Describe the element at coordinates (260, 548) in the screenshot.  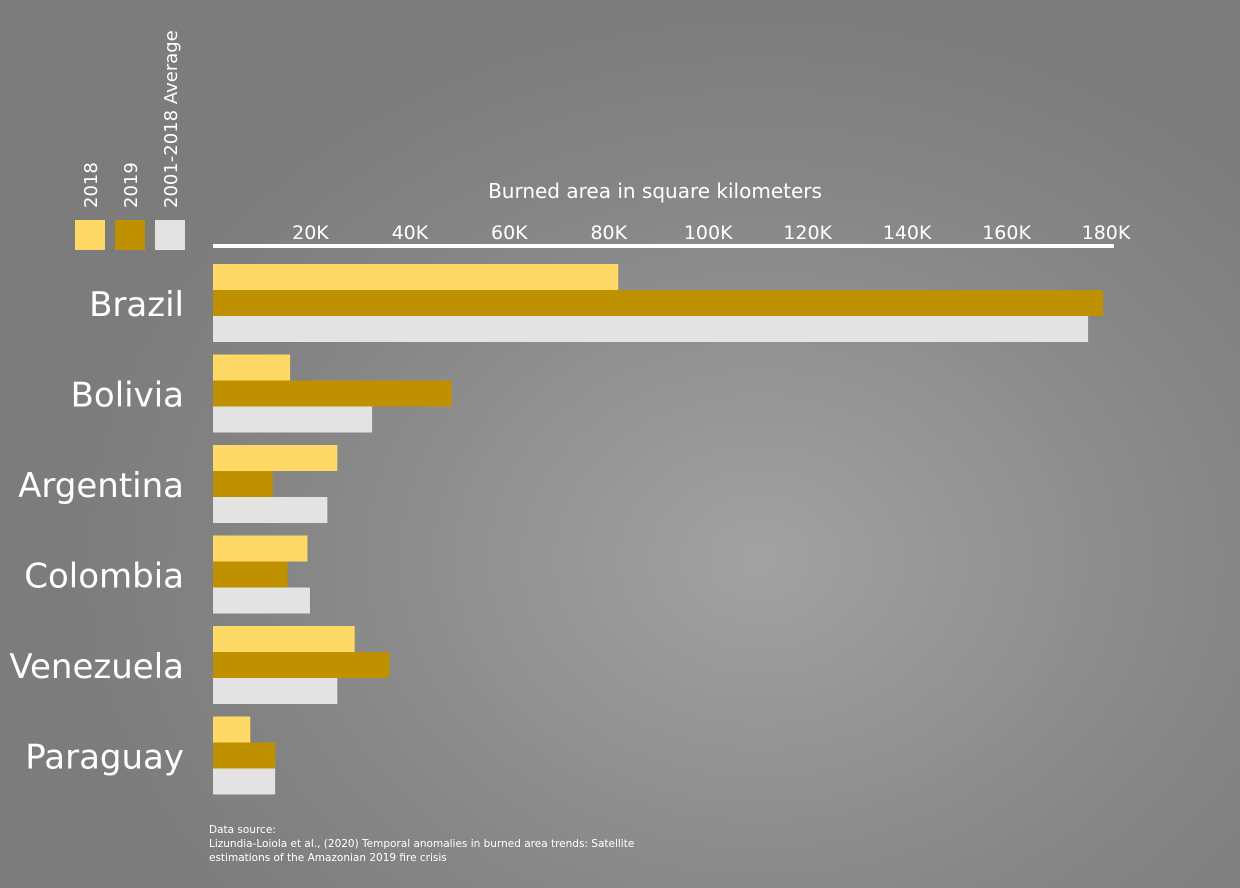
I see `bar-colombia-2018` at that location.